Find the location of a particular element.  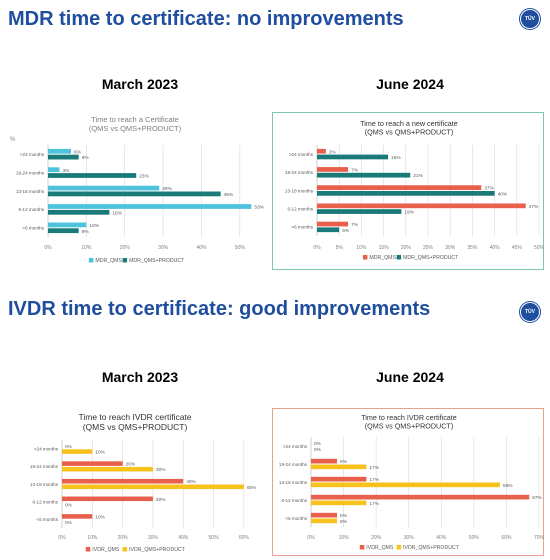

data-label: 3% is located at coordinates (67, 171).